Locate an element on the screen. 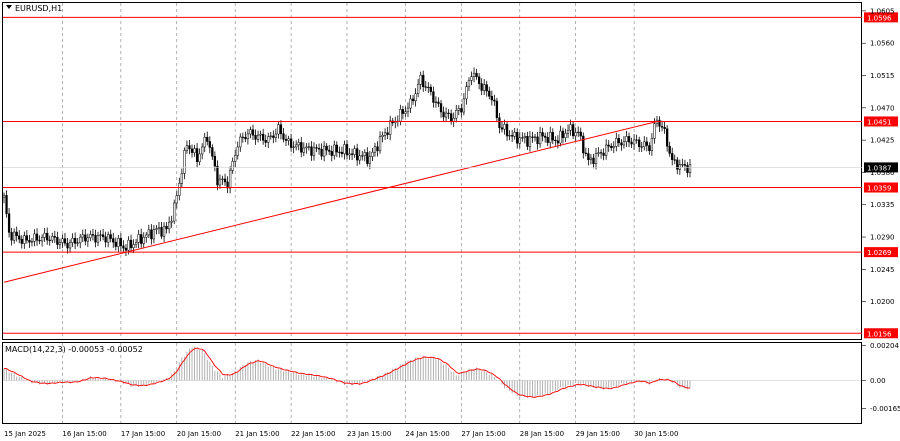 This screenshot has height=441, width=900. macd-y-tick-label: 0.00 is located at coordinates (878, 381).